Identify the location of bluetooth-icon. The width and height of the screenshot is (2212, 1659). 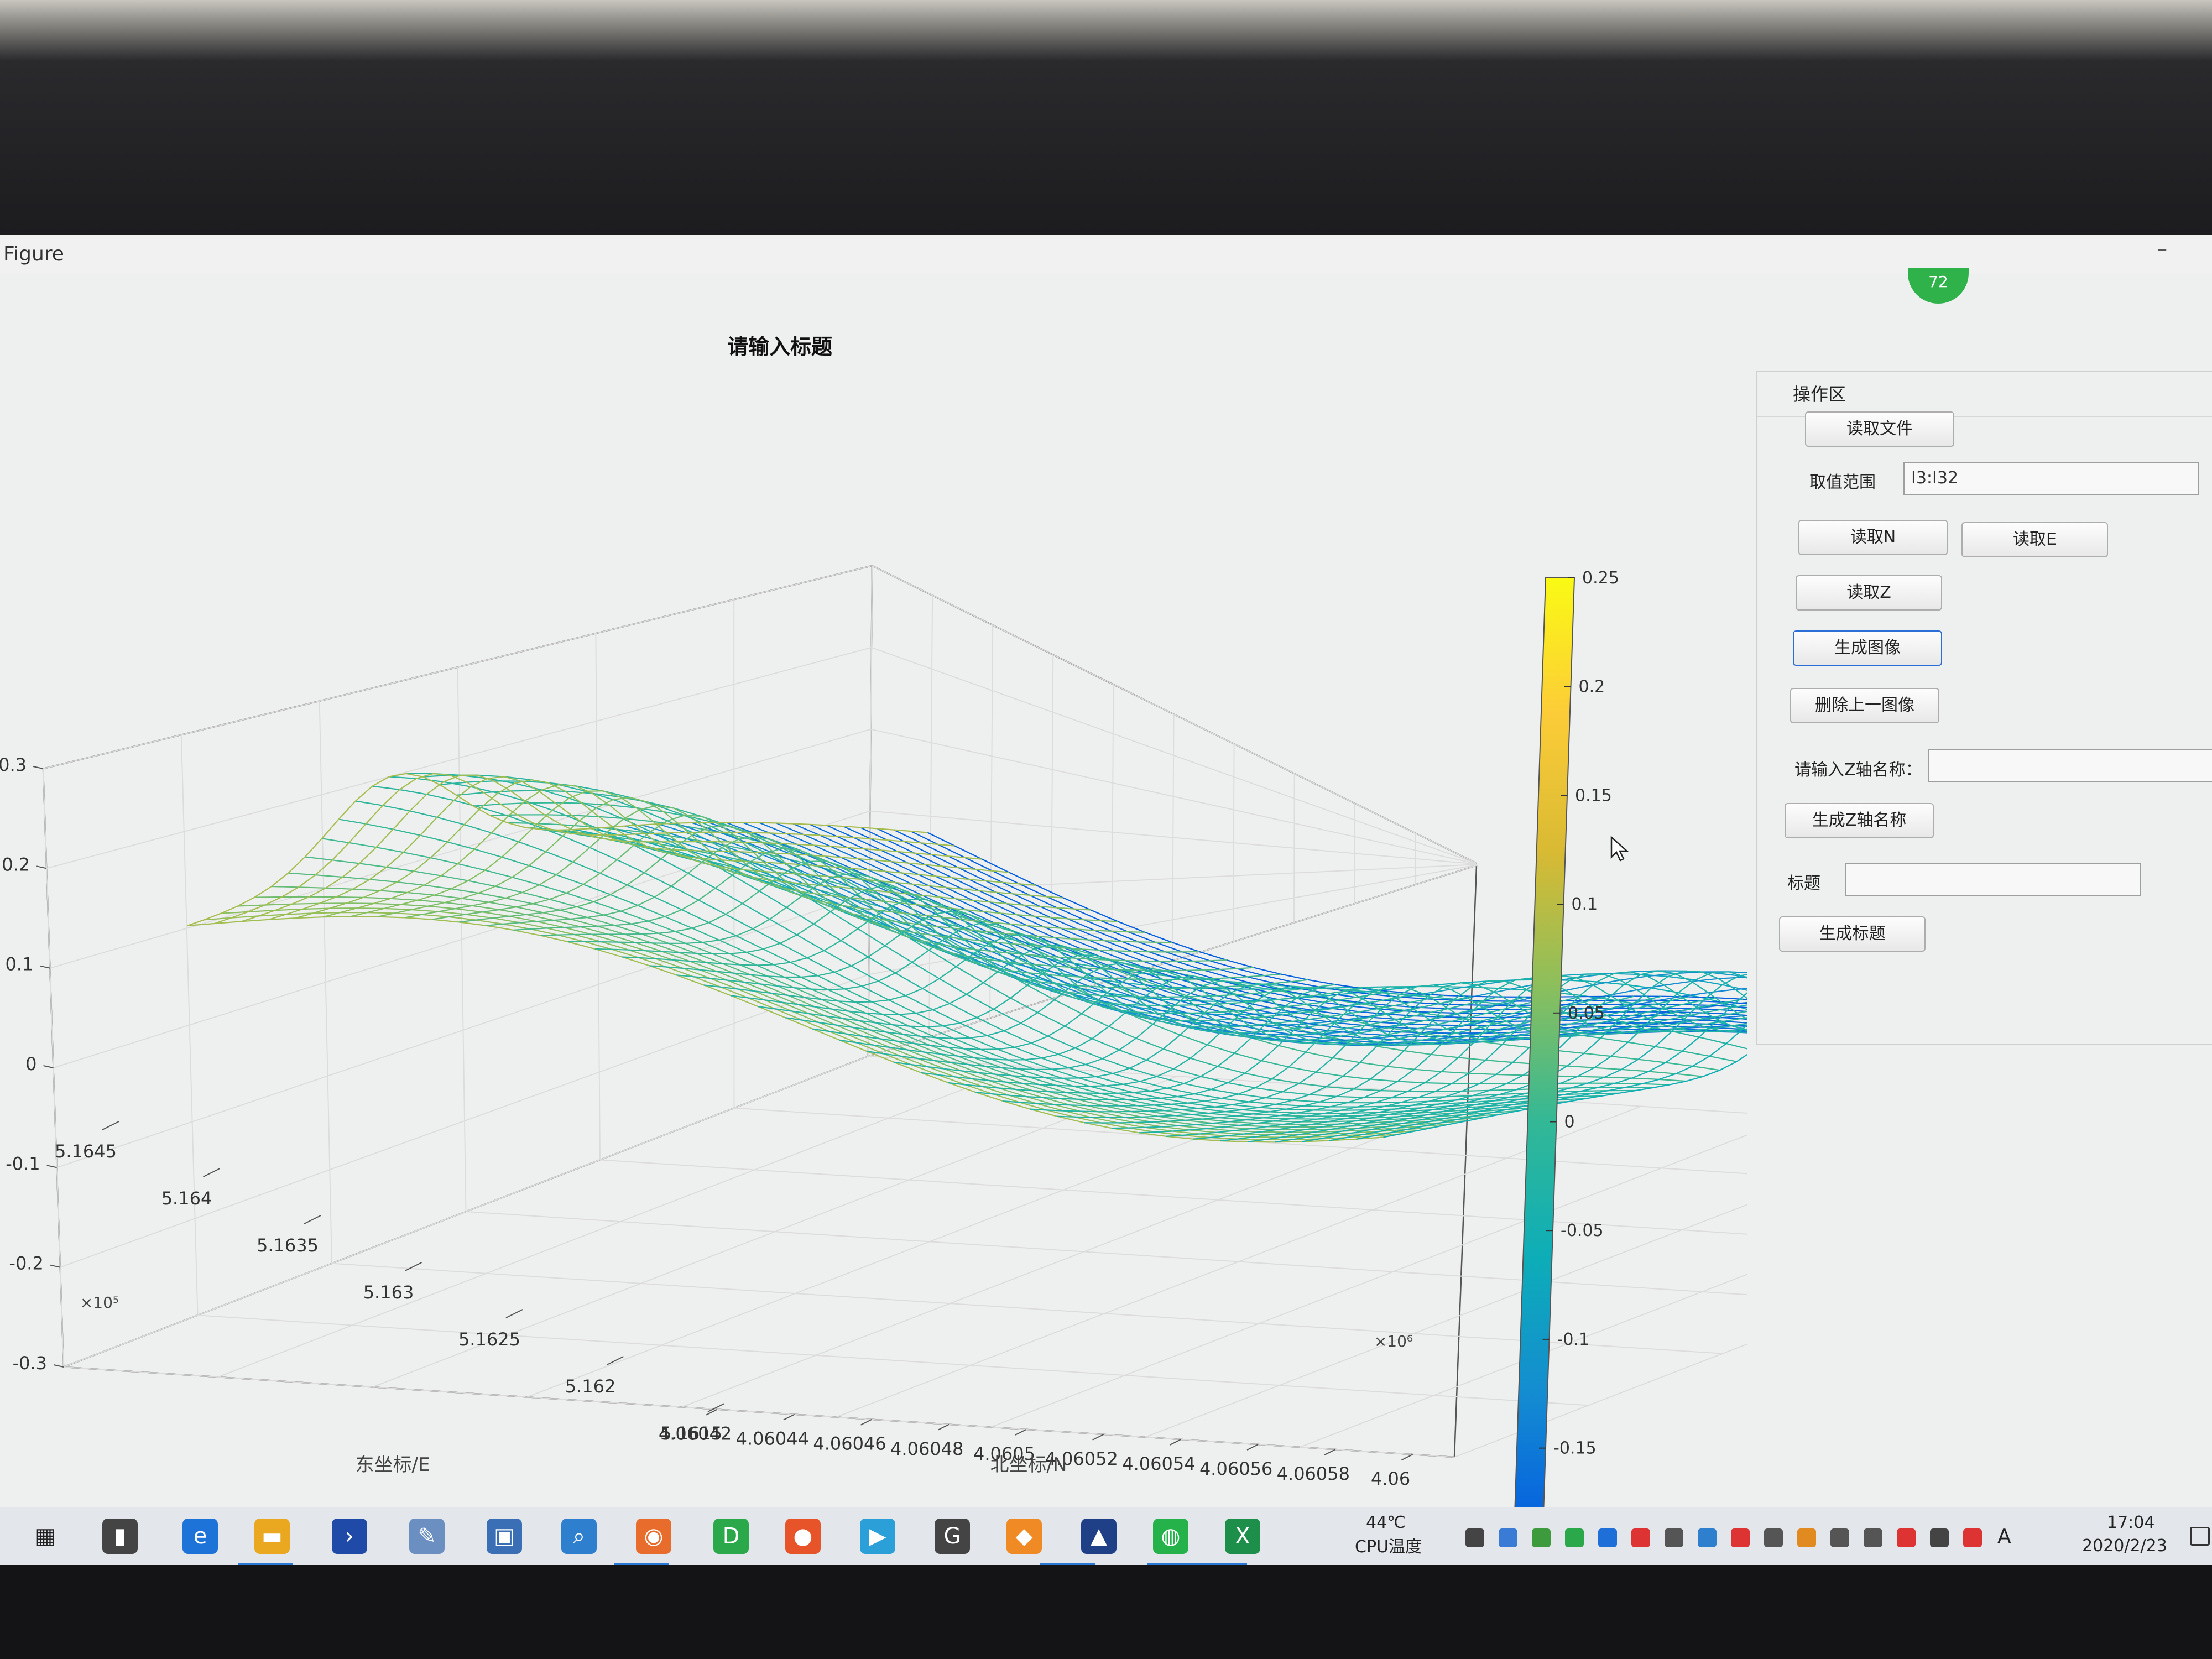
(1608, 1537).